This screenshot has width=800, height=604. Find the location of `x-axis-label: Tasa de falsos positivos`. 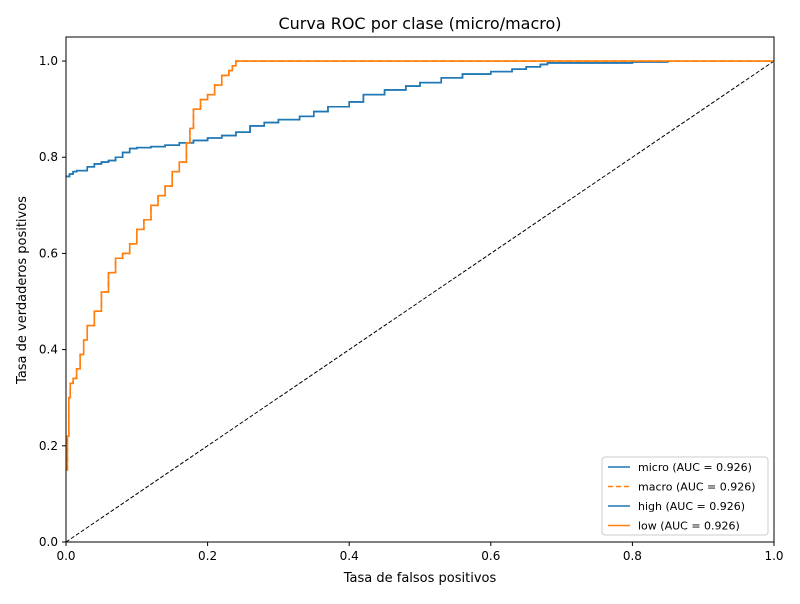

x-axis-label: Tasa de falsos positivos is located at coordinates (420, 578).